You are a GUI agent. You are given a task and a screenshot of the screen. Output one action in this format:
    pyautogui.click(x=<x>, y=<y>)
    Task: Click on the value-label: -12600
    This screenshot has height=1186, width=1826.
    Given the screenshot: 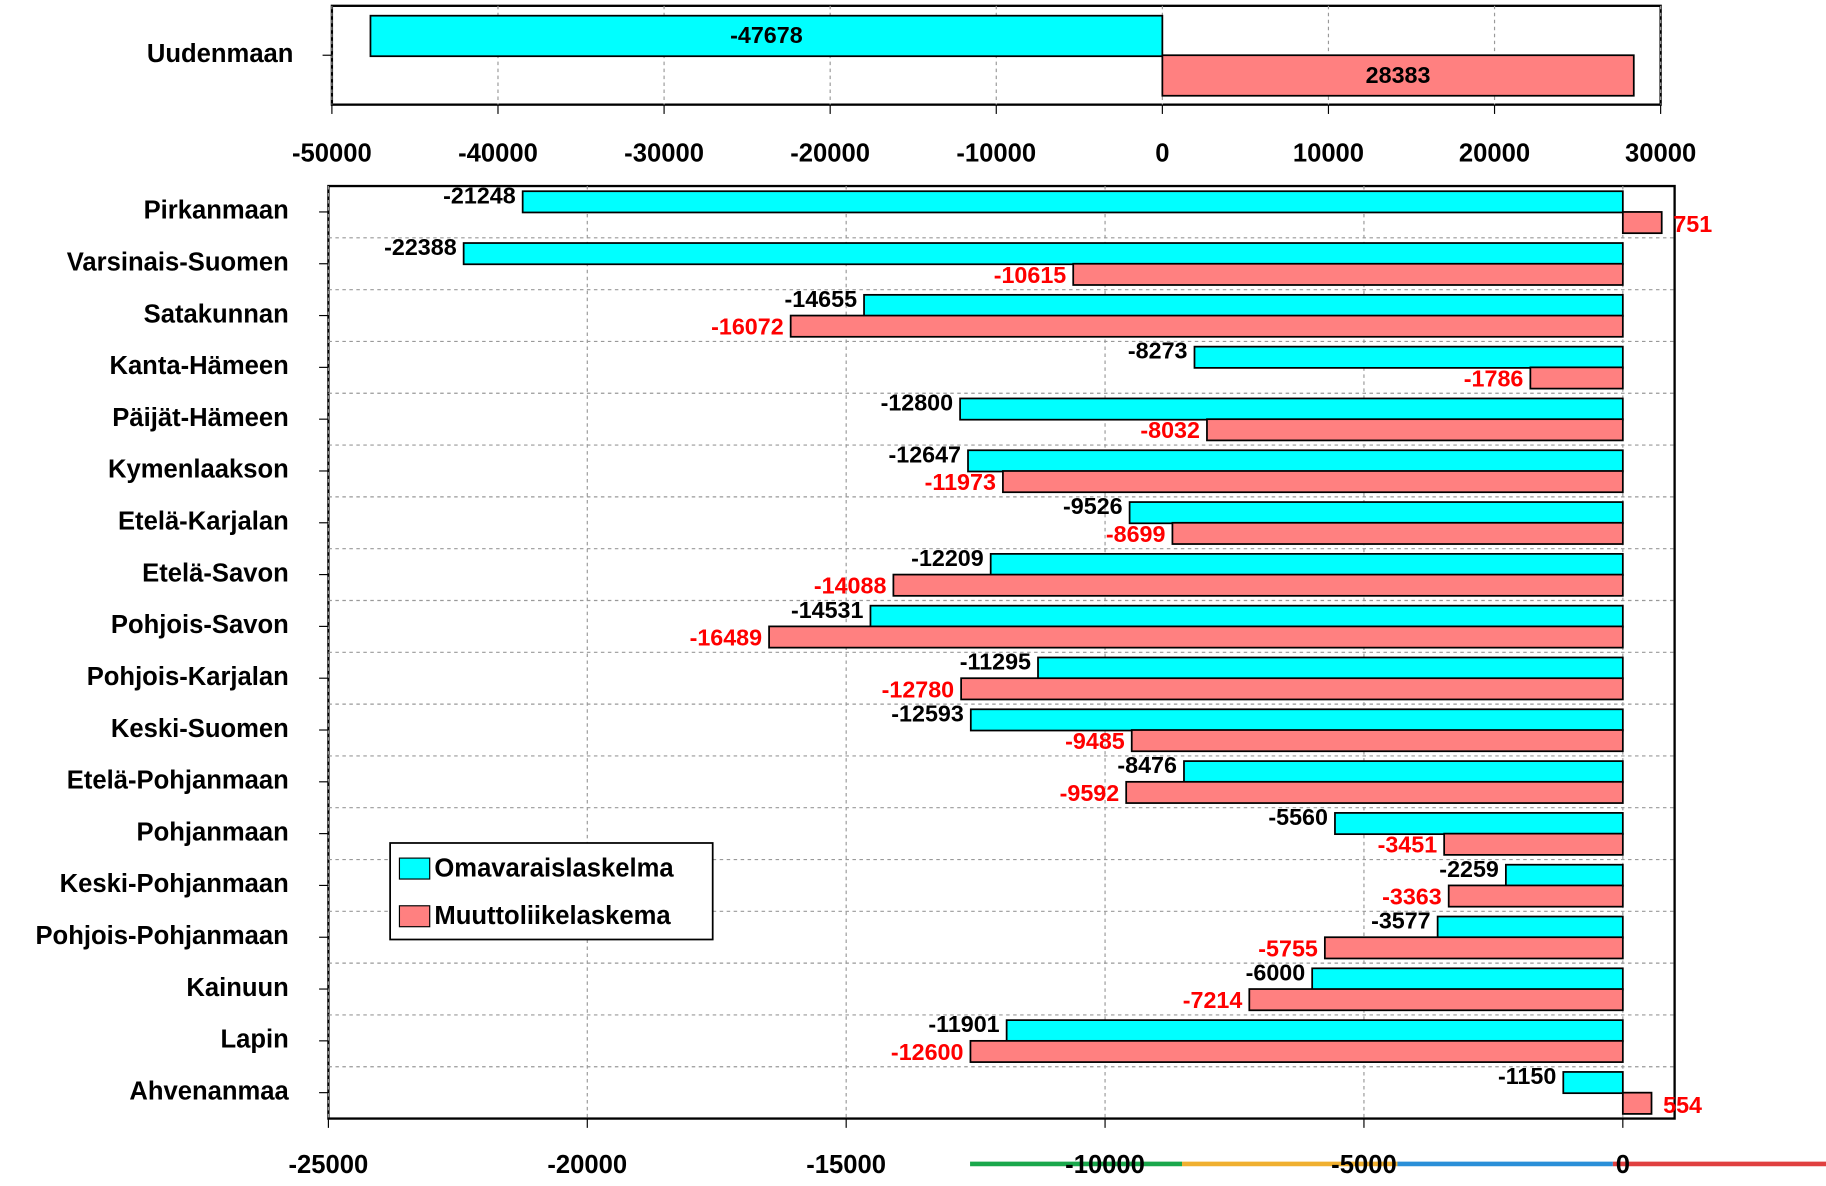 What is the action you would take?
    pyautogui.click(x=927, y=1052)
    